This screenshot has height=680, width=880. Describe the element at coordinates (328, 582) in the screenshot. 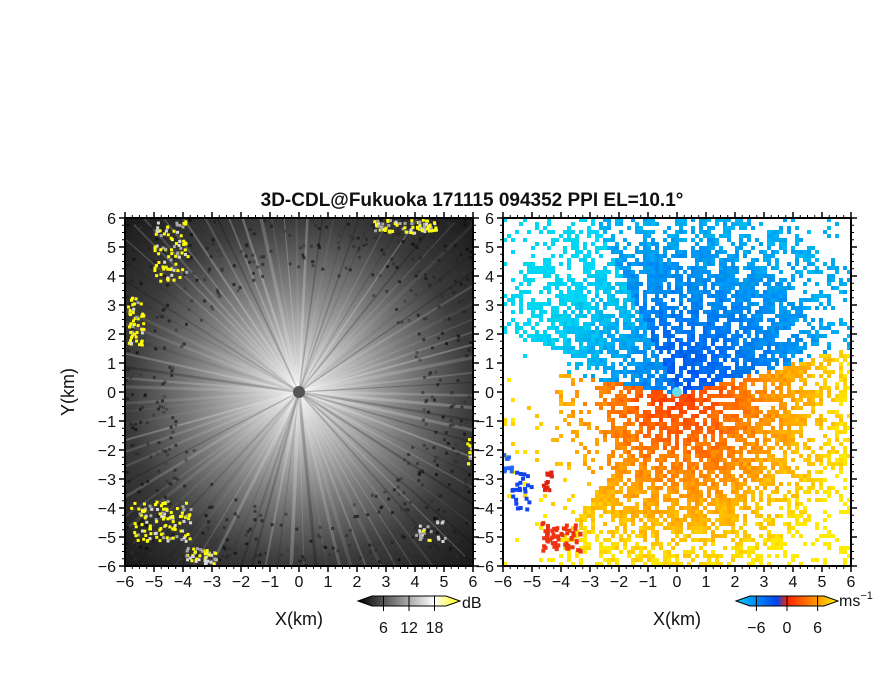

I see `x-tick-label: 1` at that location.